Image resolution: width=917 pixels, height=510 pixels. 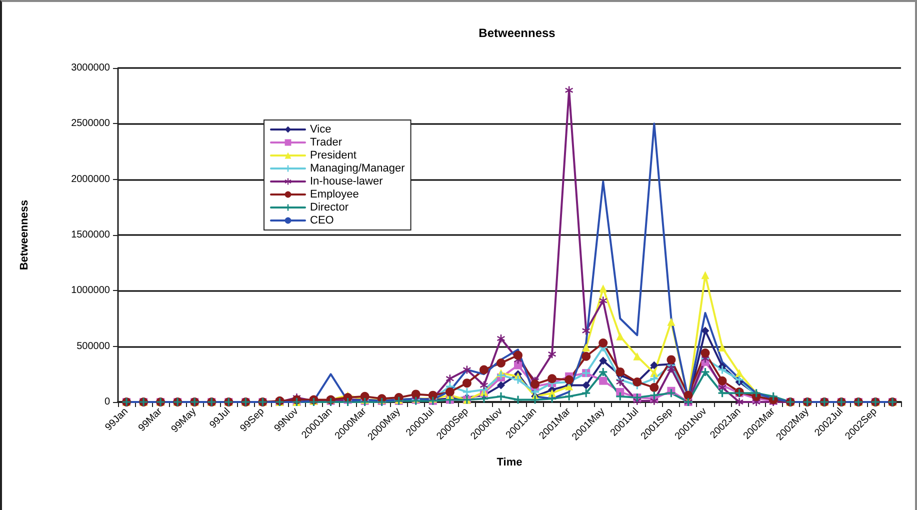 What do you see at coordinates (90, 290) in the screenshot?
I see `y-tick-label: 1000000` at bounding box center [90, 290].